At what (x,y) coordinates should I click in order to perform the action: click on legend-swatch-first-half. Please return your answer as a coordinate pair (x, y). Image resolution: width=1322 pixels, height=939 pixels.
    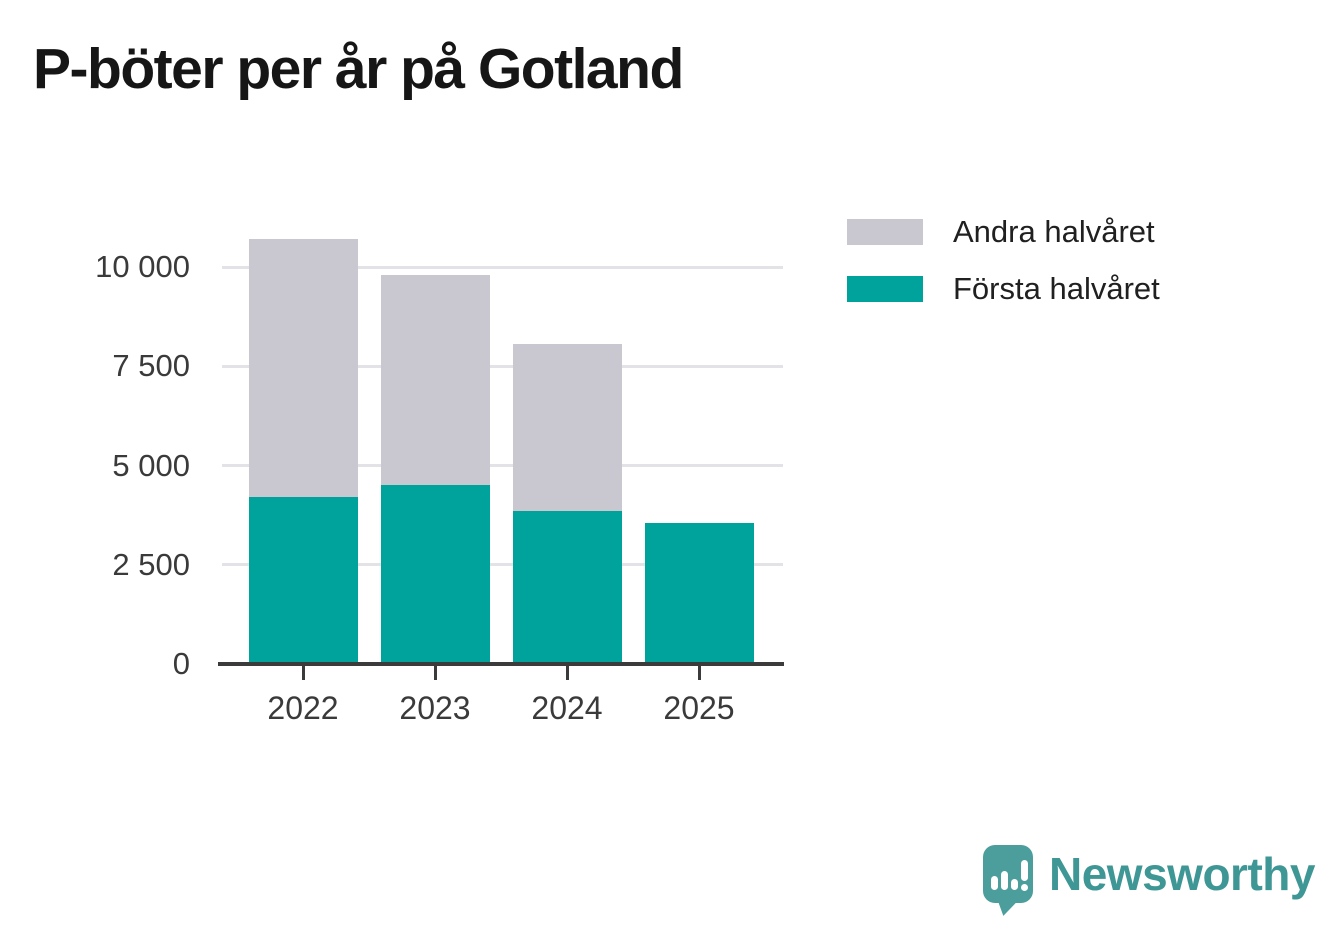
    Looking at the image, I should click on (885, 289).